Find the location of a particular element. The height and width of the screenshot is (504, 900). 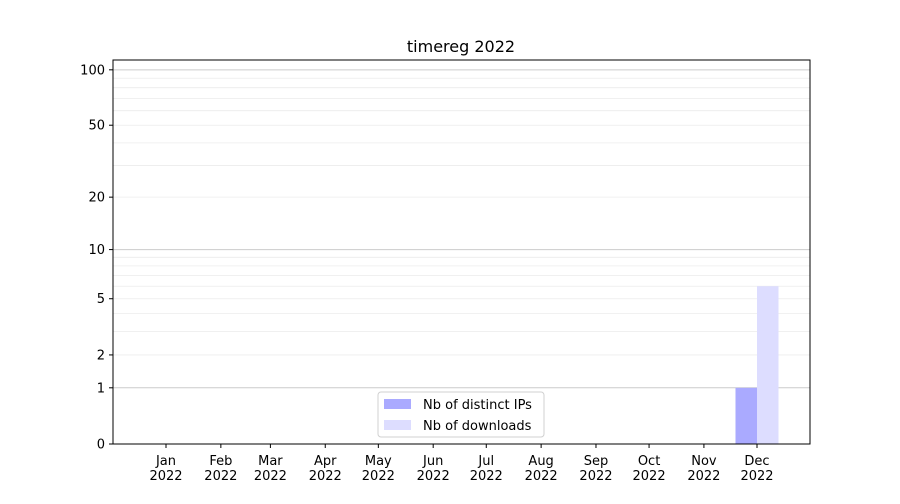

legend-label: Nb of distinct IPs is located at coordinates (477, 405).